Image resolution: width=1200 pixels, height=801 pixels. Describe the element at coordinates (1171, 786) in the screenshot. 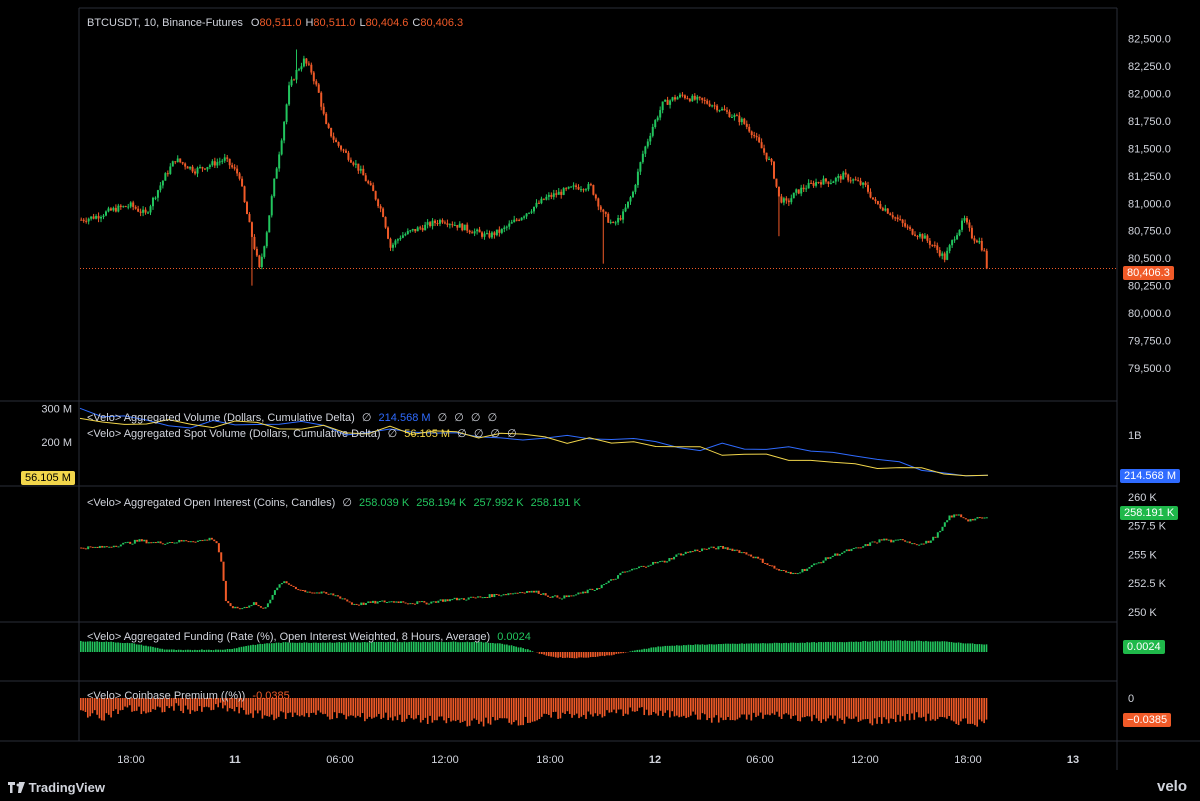

I see `velo-logo: velo` at that location.